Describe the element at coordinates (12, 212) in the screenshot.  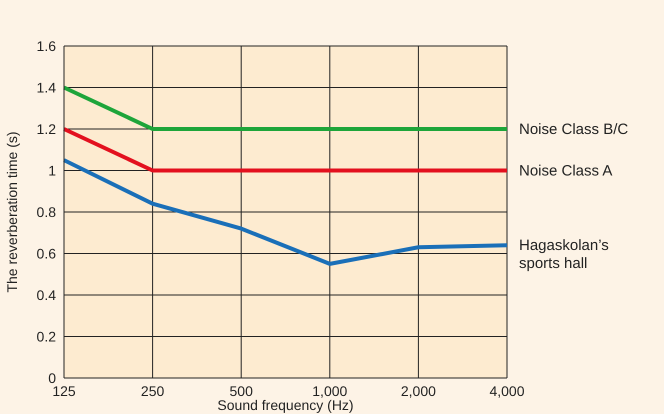
I see `y-axis-title: The reverberation time (s)` at that location.